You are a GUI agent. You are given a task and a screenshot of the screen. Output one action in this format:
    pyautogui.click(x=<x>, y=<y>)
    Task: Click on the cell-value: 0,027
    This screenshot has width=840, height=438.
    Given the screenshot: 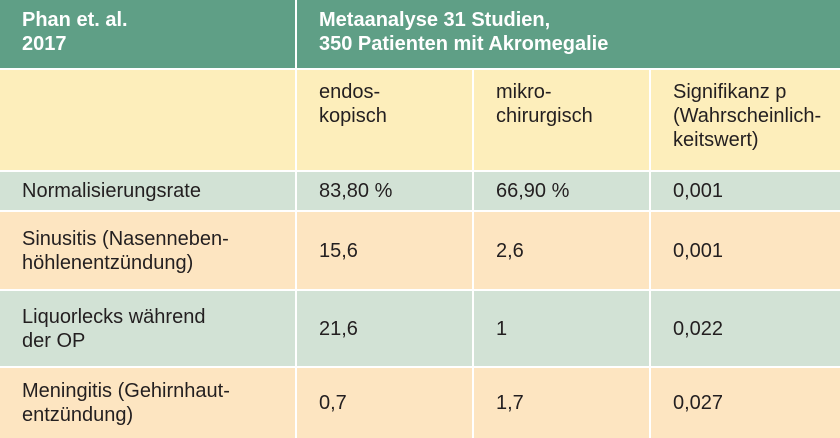 What is the action you would take?
    pyautogui.click(x=745, y=403)
    